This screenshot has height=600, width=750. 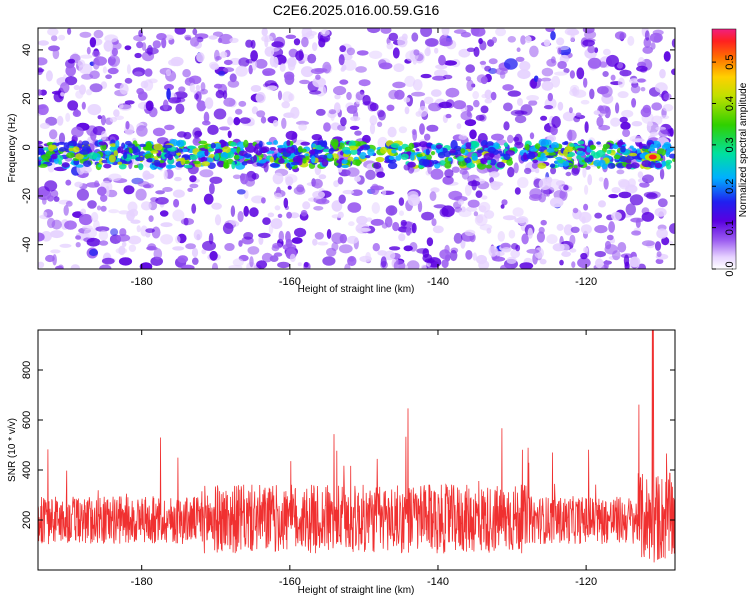 I want to click on spectrogram-y-tick-label: 0, so click(x=27, y=147).